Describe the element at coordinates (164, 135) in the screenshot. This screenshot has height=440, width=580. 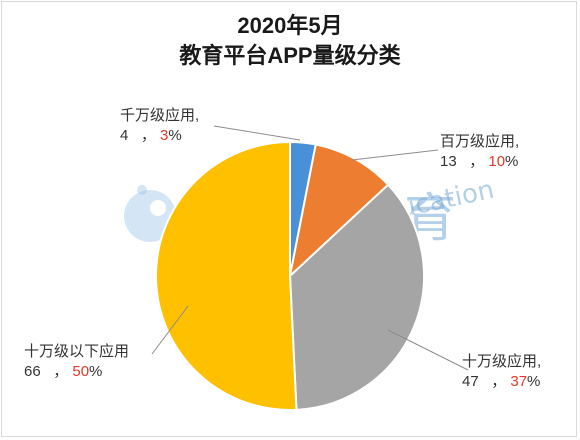
I see `label-qianwan-percent: 3` at that location.